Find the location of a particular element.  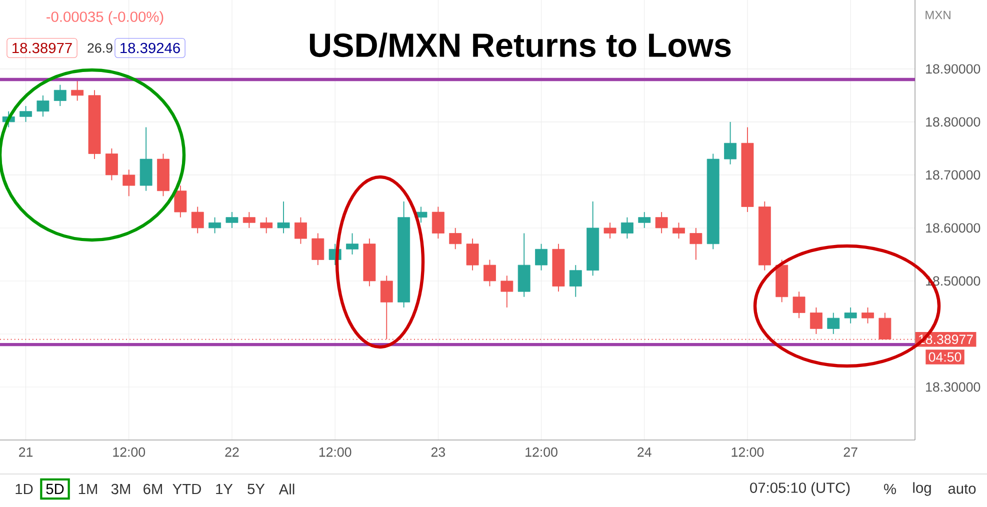

text: log is located at coordinates (922, 489).